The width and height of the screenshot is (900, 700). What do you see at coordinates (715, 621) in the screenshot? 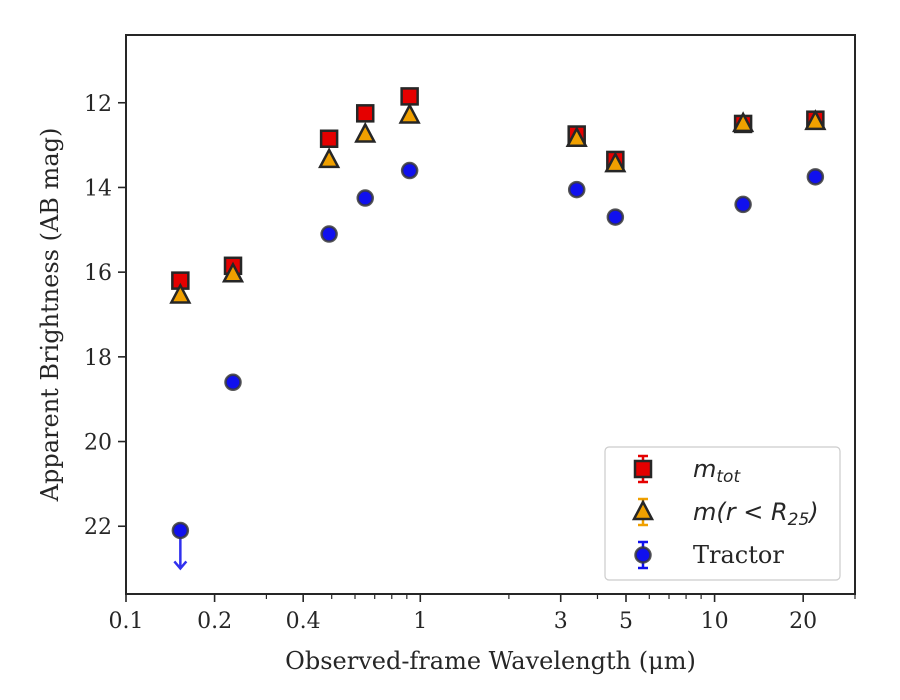
I see `x-tick-label: 10` at bounding box center [715, 621].